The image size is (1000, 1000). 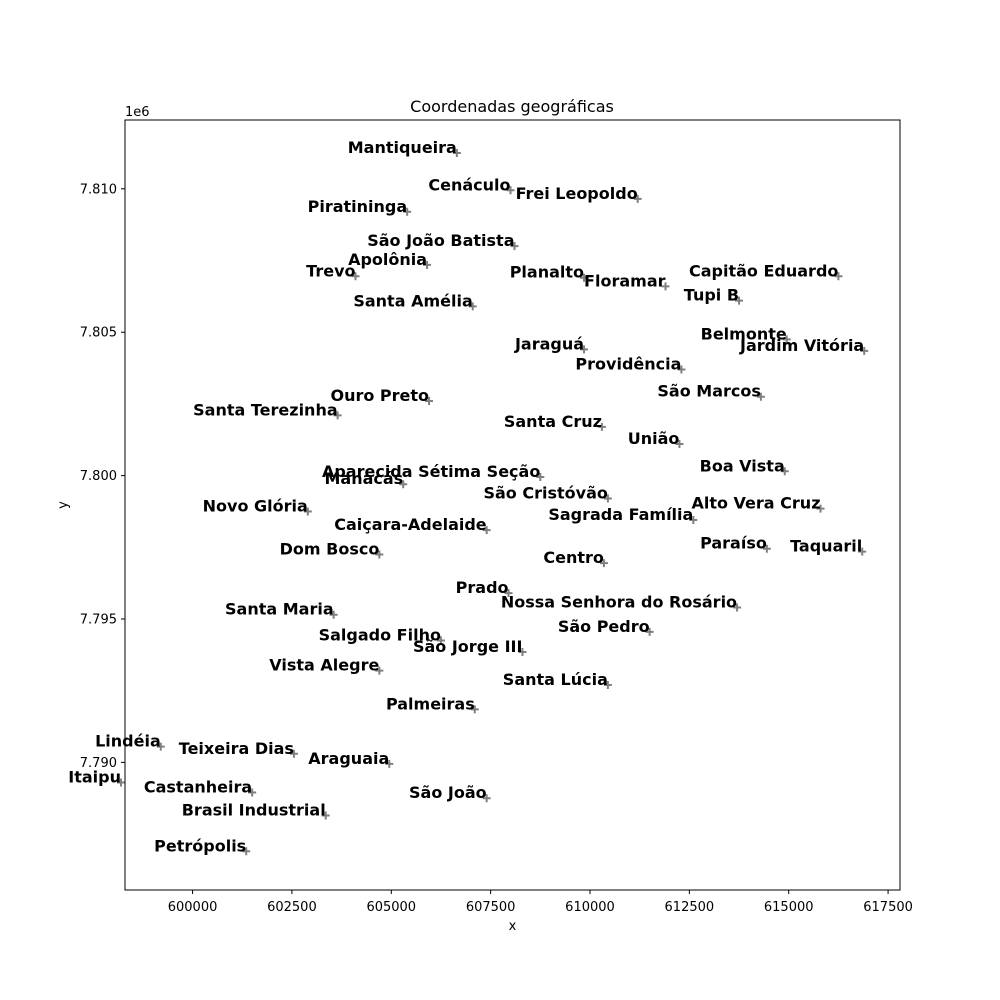 What do you see at coordinates (410, 524) in the screenshot?
I see `point-label: Caiçara-Adelaide` at bounding box center [410, 524].